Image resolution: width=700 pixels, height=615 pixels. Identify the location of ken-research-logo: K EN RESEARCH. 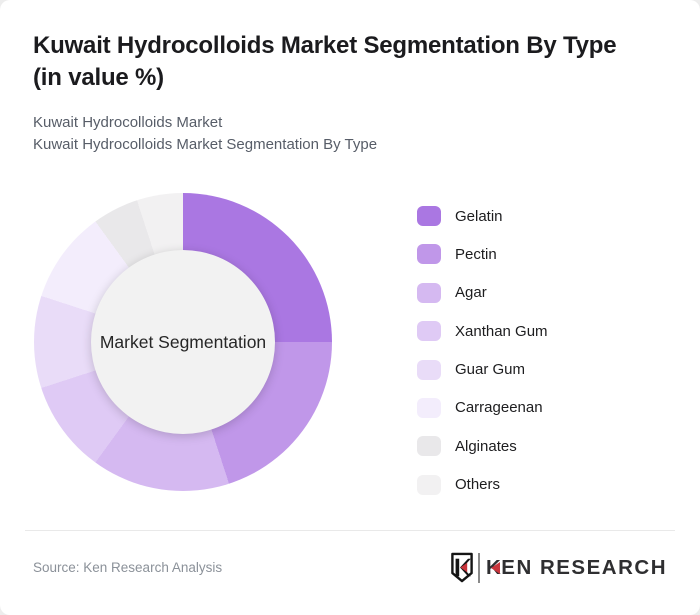
(558, 567).